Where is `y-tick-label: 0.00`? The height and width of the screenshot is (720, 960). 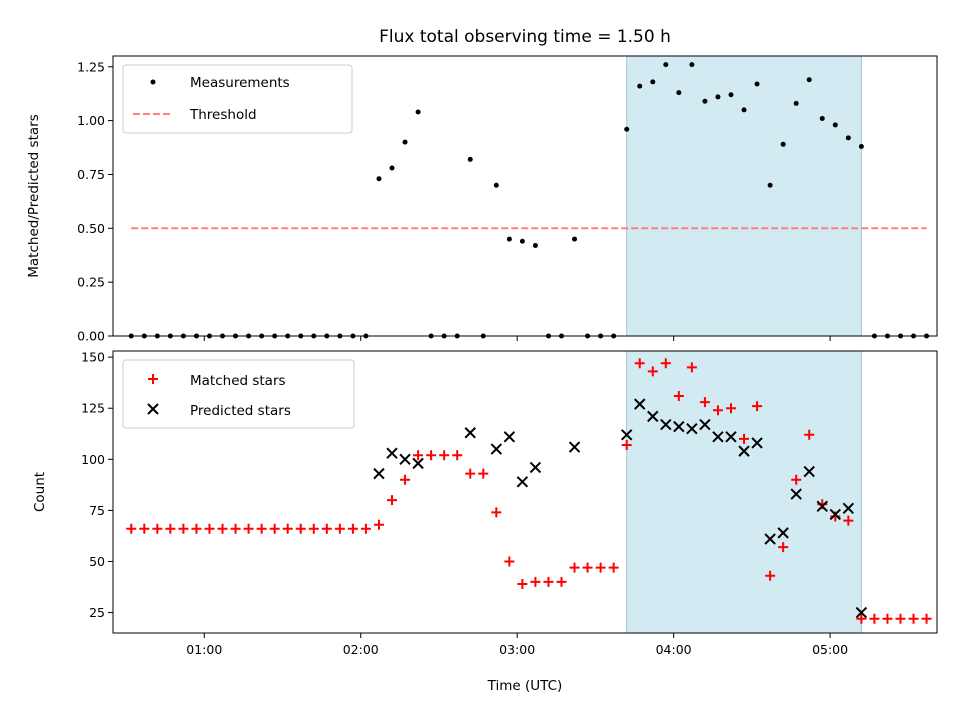
y-tick-label: 0.00 is located at coordinates (91, 336).